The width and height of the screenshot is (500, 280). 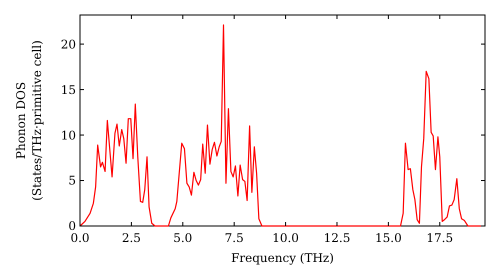 I want to click on x-tick-label: 15.0, so click(x=388, y=238).